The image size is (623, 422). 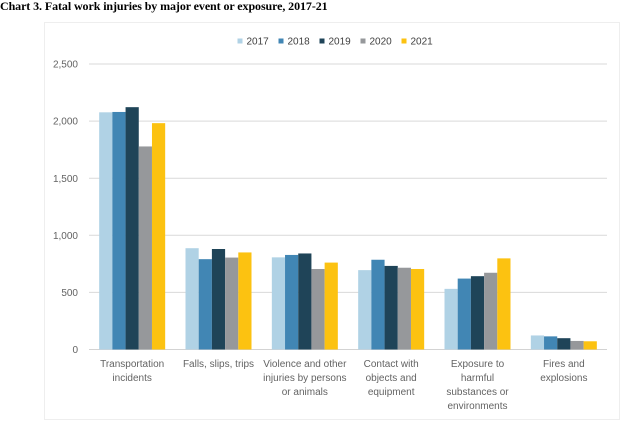 What do you see at coordinates (75, 350) in the screenshot?
I see `svg-text: 0` at bounding box center [75, 350].